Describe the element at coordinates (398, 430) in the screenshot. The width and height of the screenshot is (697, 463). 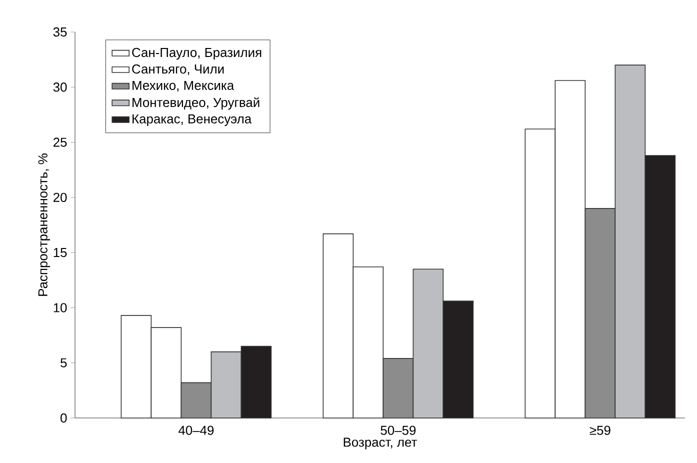
I see `x-tick-label: 50–59` at that location.